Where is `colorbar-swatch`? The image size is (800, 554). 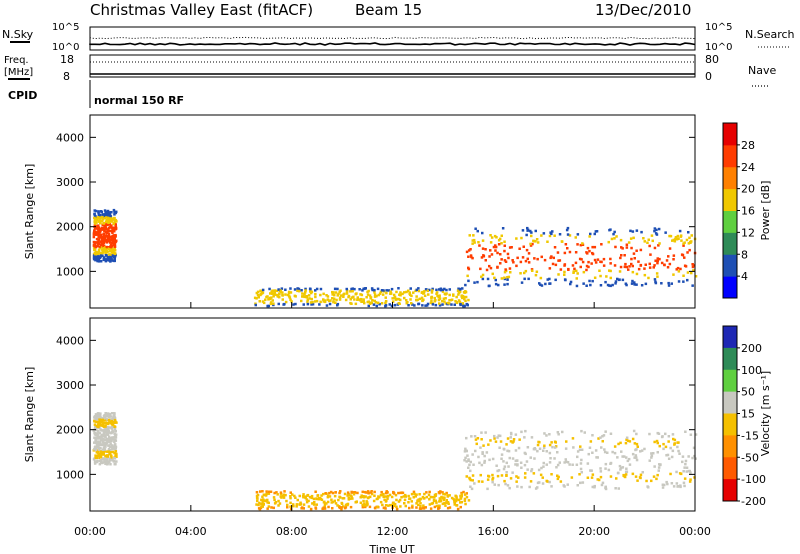 colorbar-swatch is located at coordinates (730, 381).